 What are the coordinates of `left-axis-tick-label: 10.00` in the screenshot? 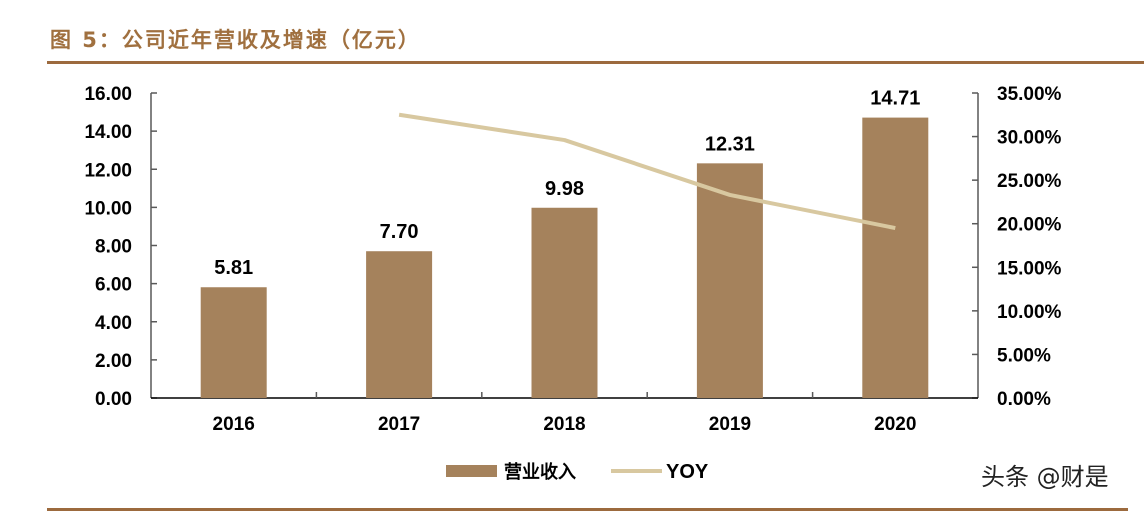 It's located at (108, 208).